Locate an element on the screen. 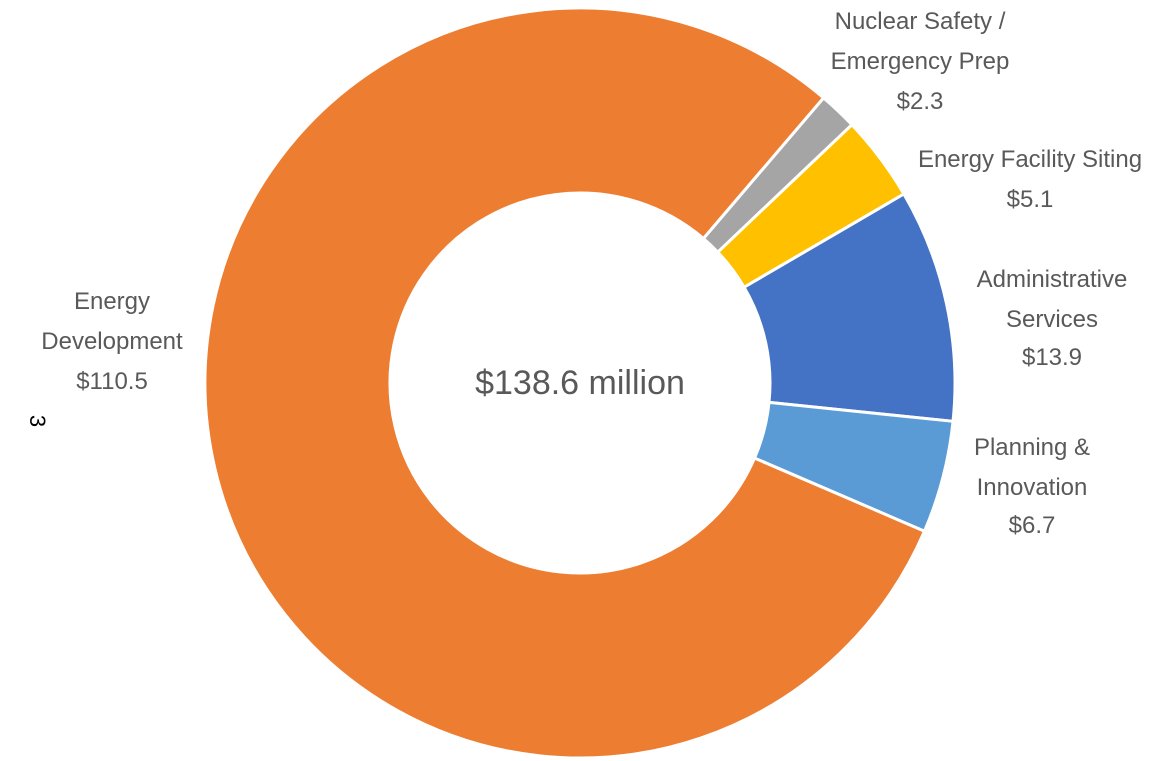 The image size is (1170, 761). category-label: Energy Facility Siting is located at coordinates (1030, 159).